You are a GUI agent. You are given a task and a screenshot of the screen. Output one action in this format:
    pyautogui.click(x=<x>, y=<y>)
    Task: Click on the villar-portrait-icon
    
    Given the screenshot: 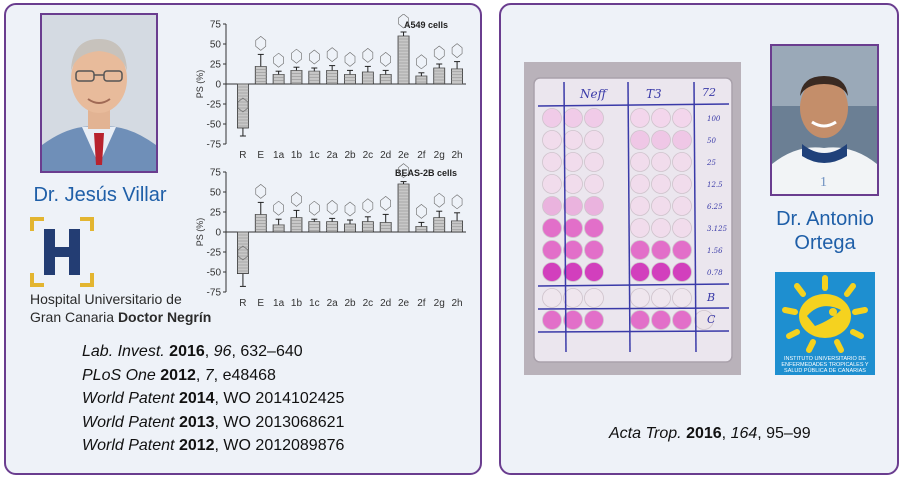 What is the action you would take?
    pyautogui.click(x=99, y=93)
    